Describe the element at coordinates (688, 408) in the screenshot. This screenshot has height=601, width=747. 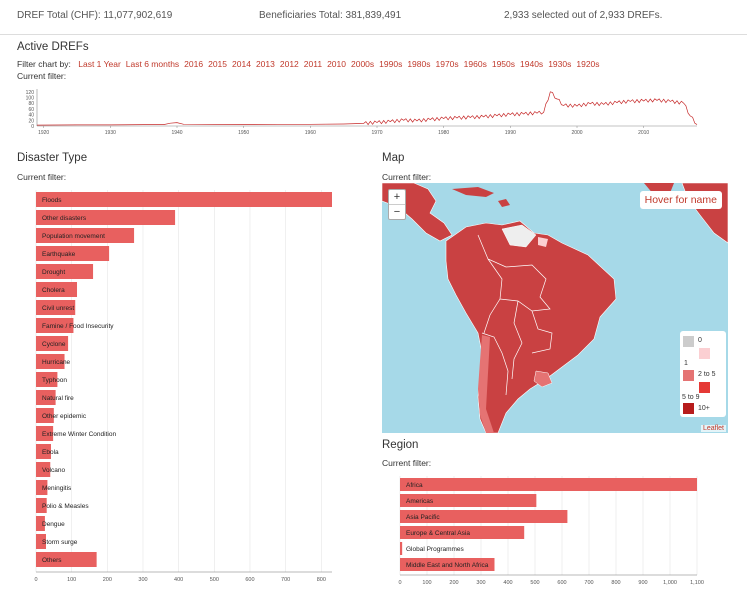
I see `legend-swatch` at that location.